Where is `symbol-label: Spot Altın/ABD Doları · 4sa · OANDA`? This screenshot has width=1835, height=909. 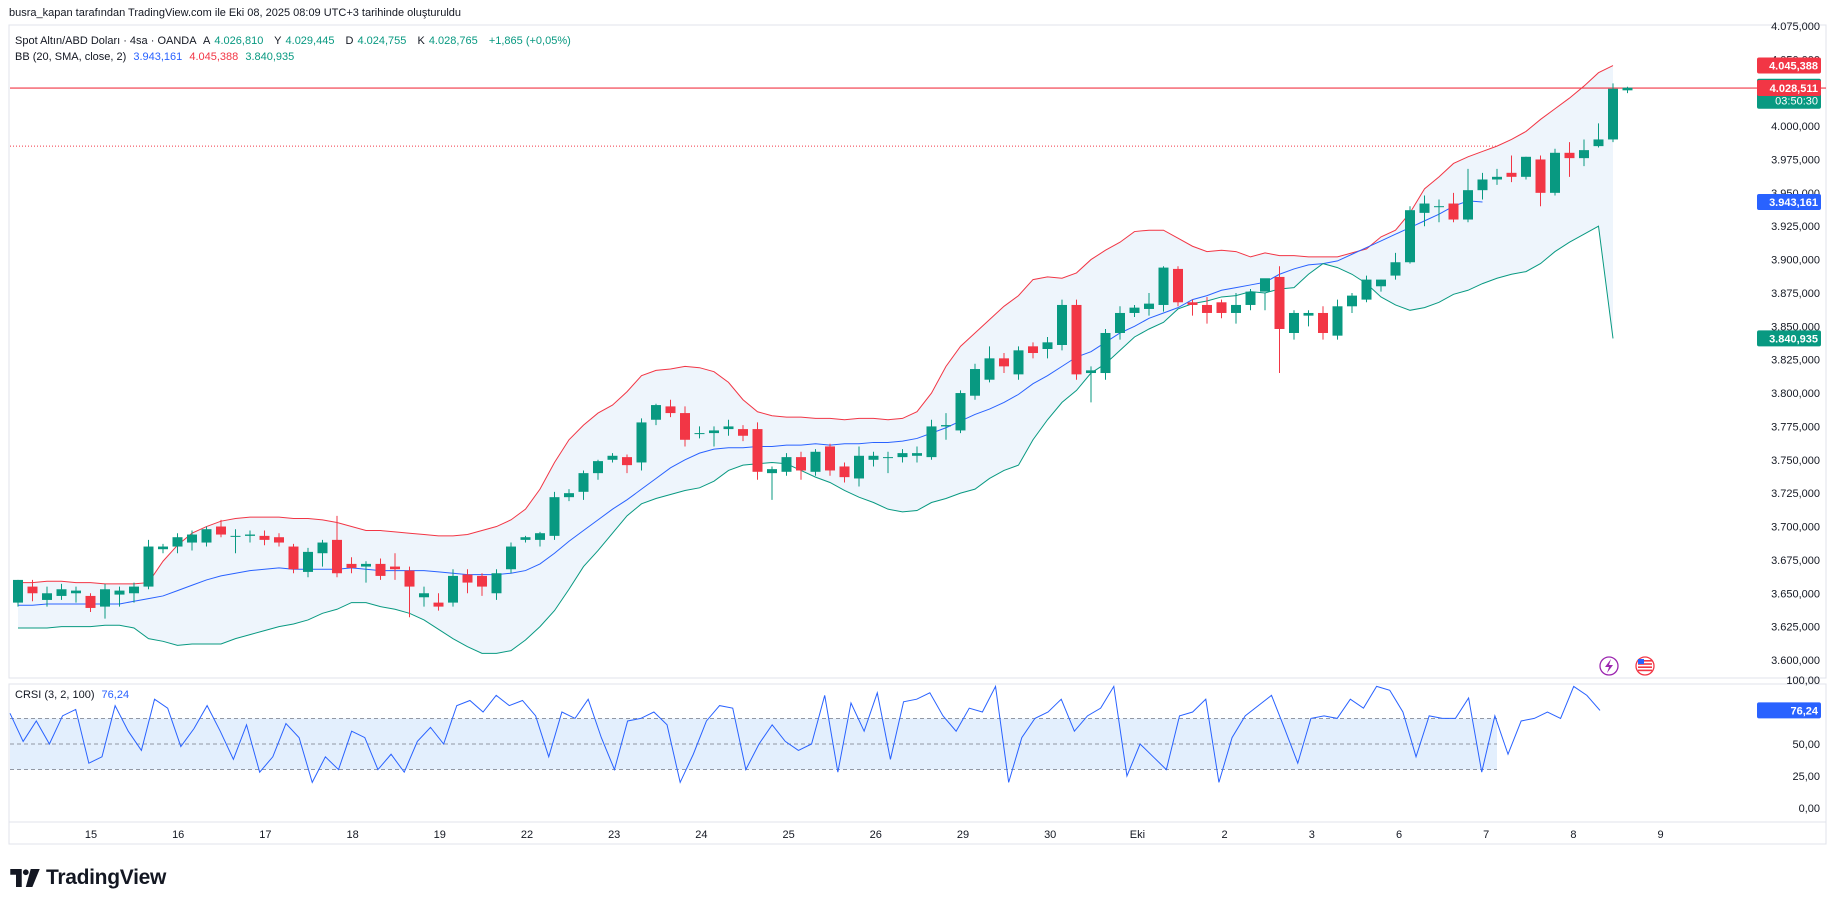
symbol-label: Spot Altın/ABD Doları · 4sa · OANDA is located at coordinates (106, 41).